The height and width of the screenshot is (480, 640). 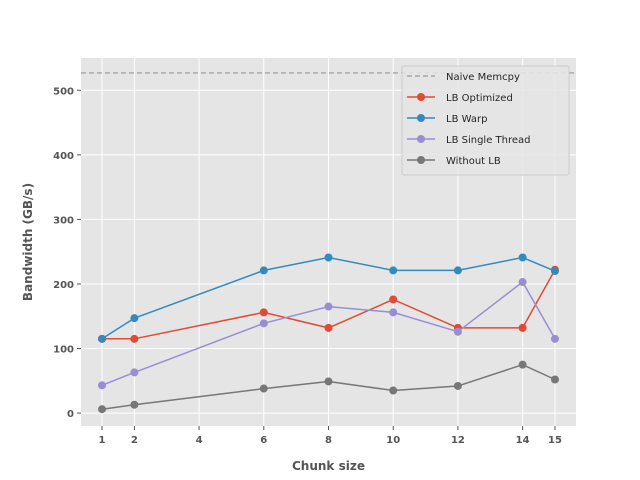 I want to click on x-axis-title: Chunk size, so click(x=328, y=466).